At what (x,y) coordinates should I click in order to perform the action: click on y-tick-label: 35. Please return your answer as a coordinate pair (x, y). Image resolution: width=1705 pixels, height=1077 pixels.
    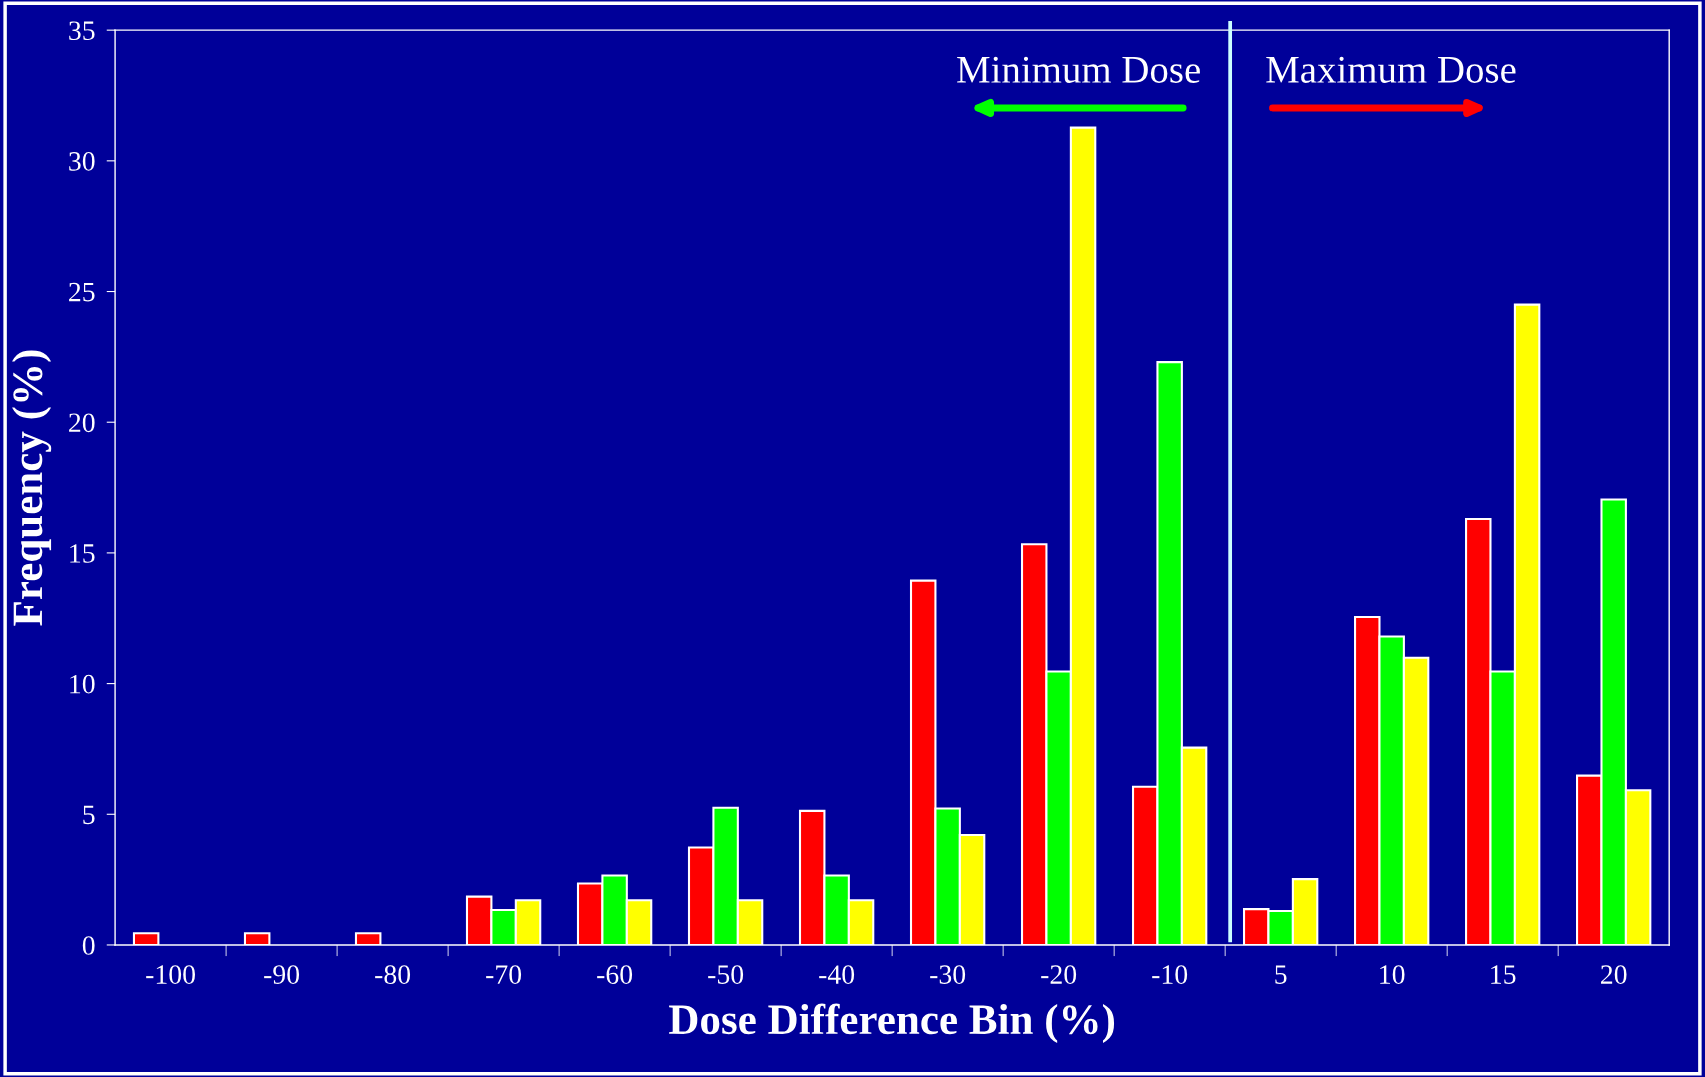
    Looking at the image, I should click on (82, 31).